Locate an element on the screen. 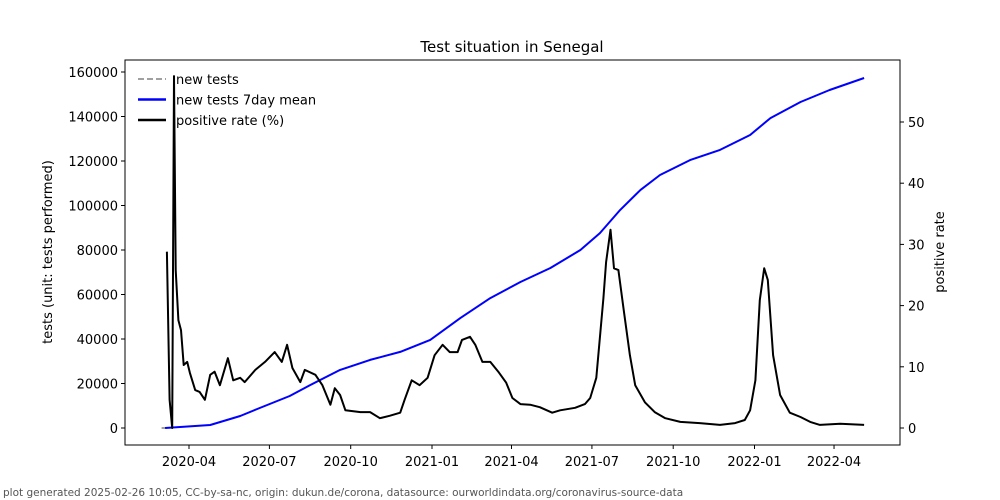 The image size is (1000, 500). y-tick-label: 120000 is located at coordinates (93, 162).